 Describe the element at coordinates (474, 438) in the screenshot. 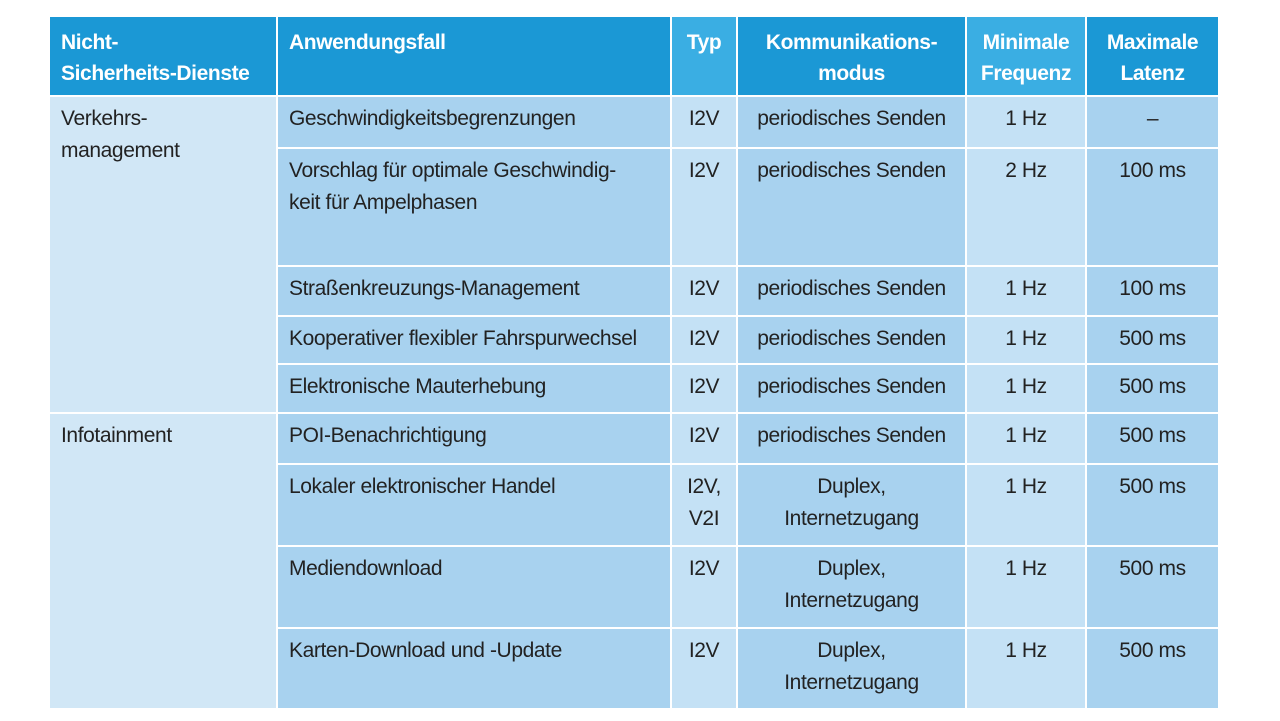

I see `table-cell: POI-Benachrichtigung` at that location.